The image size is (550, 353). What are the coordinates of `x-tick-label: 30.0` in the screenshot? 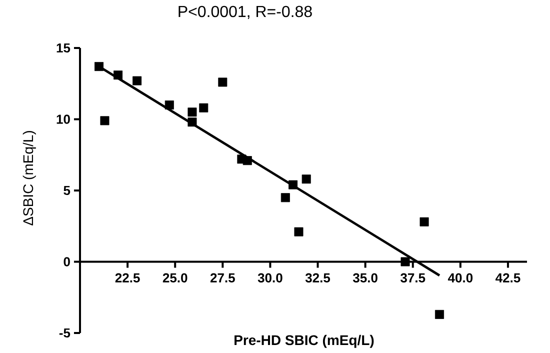 It's located at (270, 277).